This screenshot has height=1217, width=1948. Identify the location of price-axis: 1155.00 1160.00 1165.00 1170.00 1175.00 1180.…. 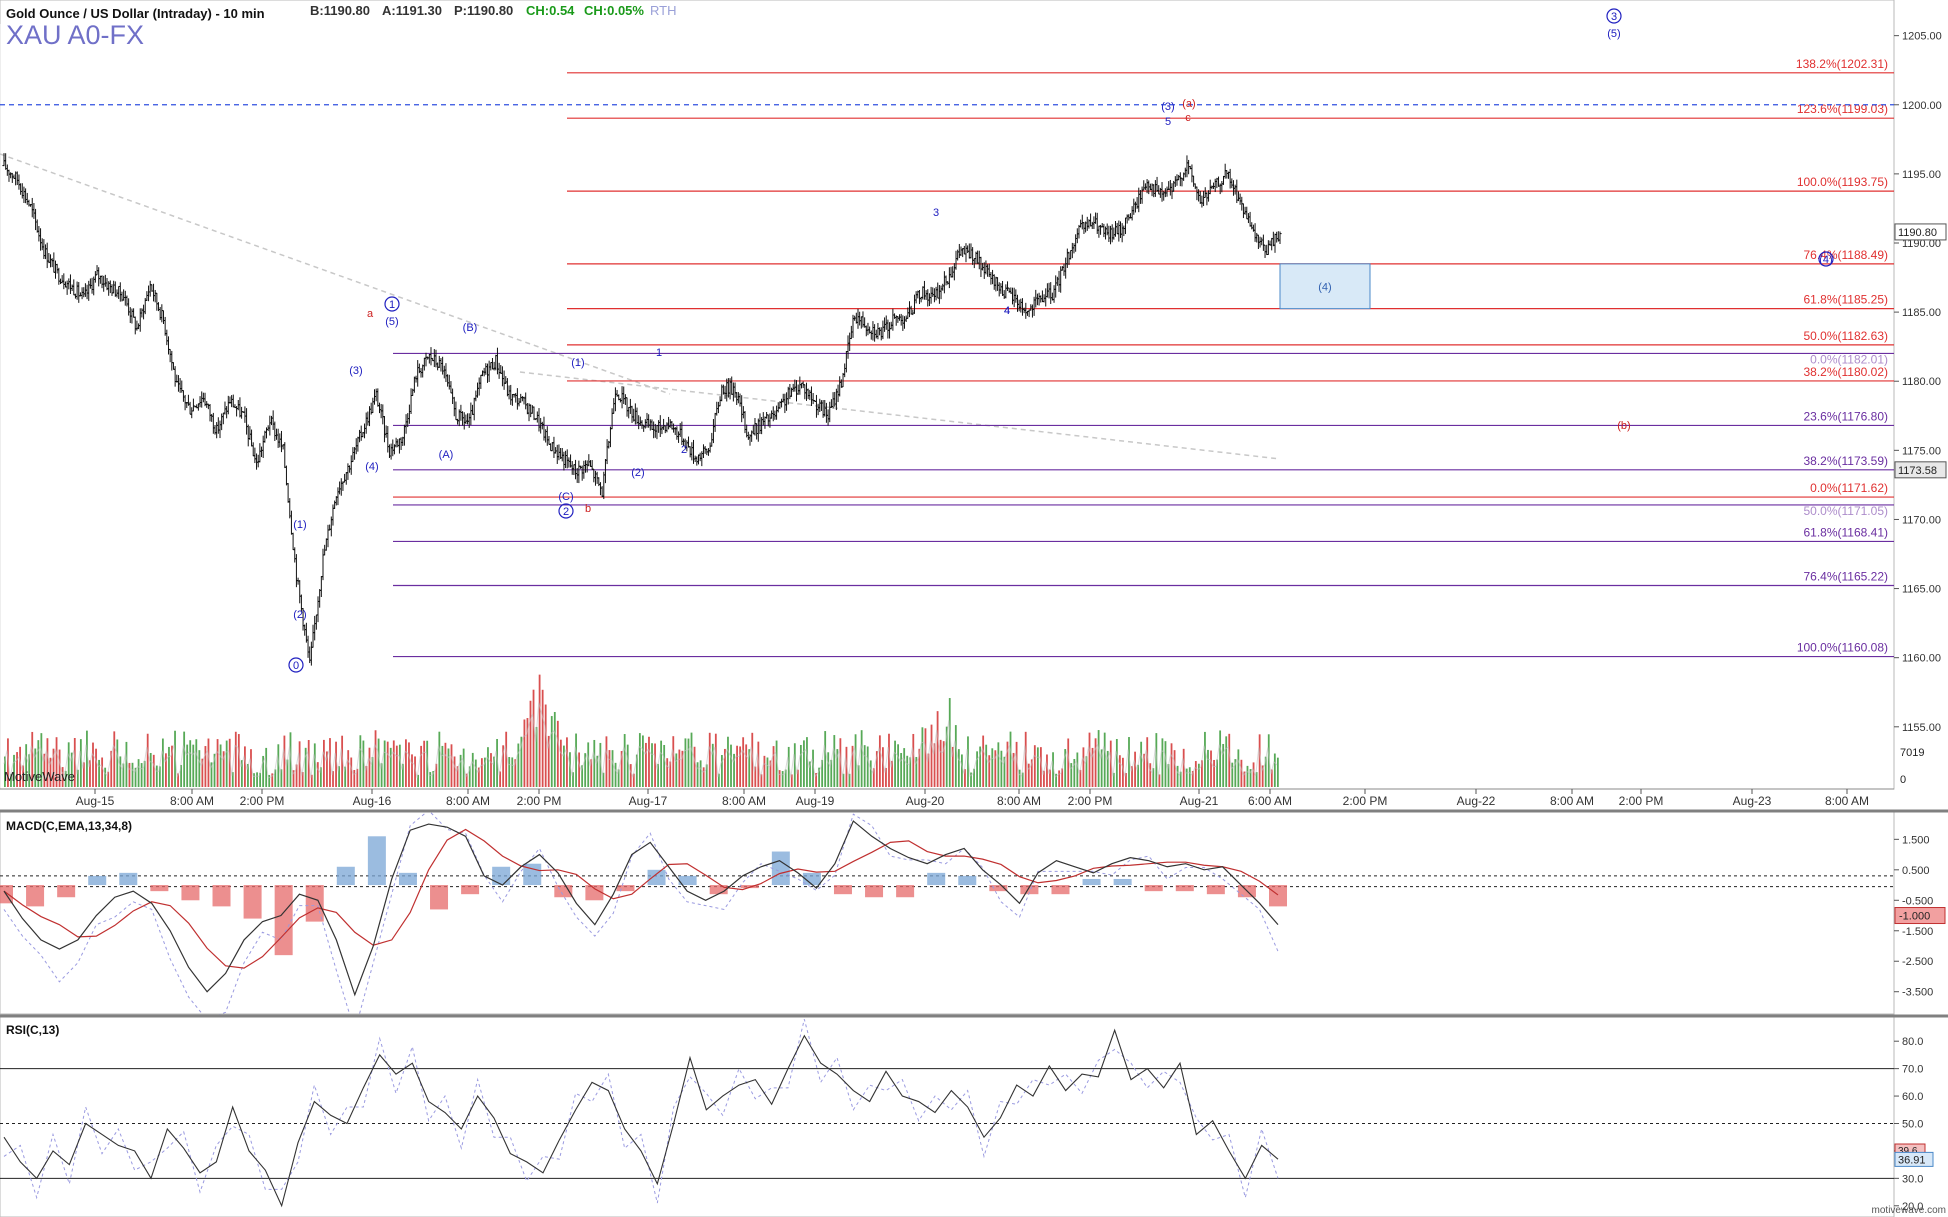
(1920, 408).